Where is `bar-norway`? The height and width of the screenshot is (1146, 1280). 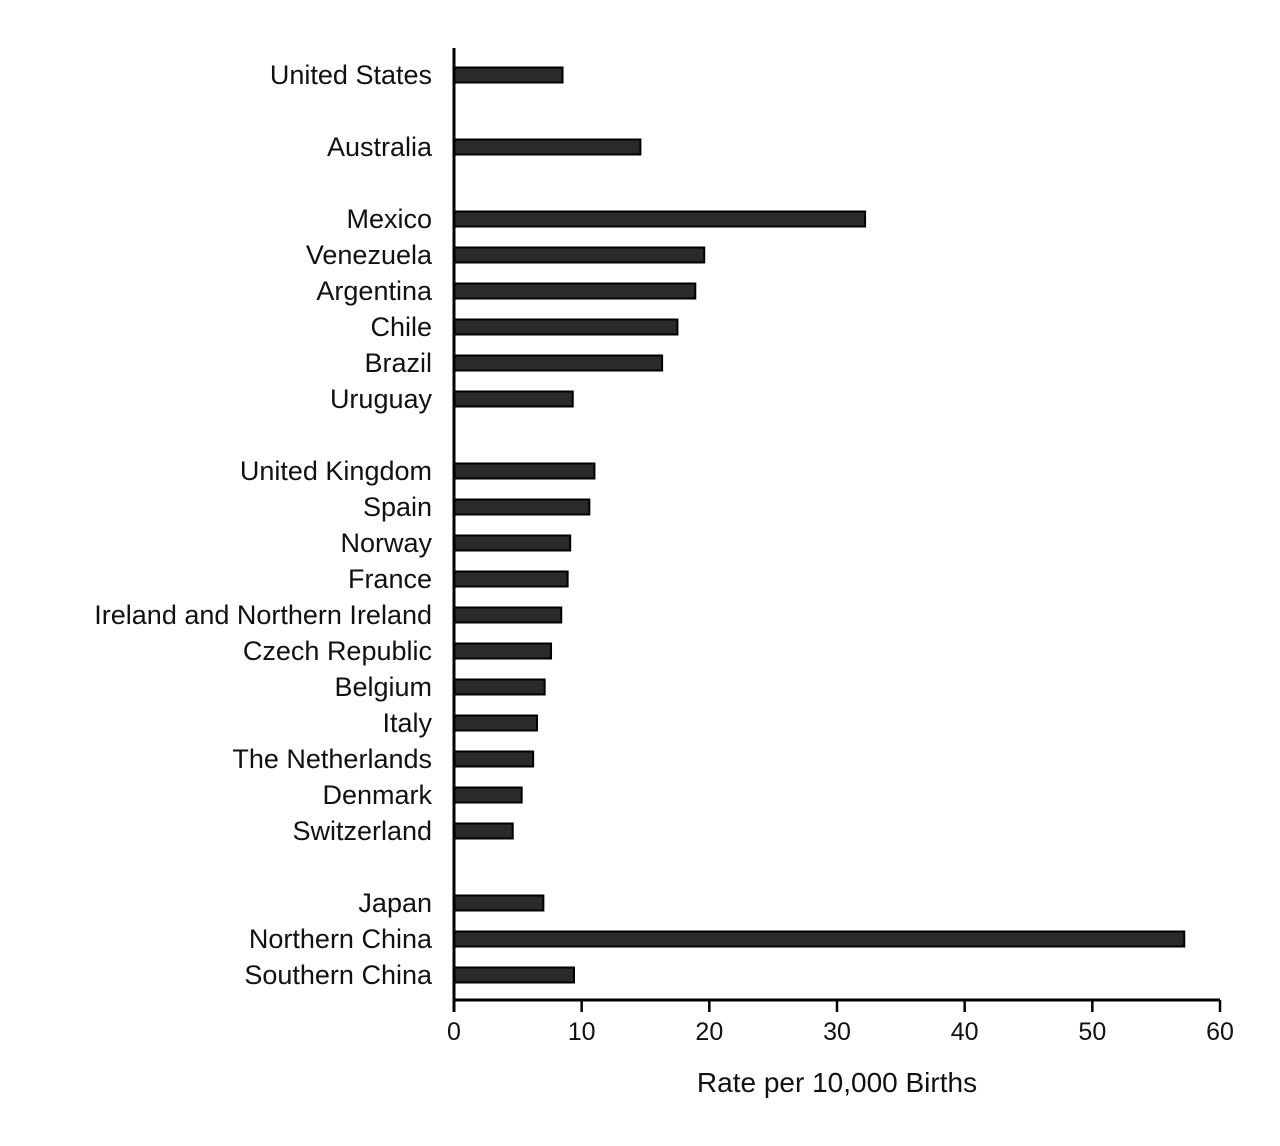
bar-norway is located at coordinates (512, 543).